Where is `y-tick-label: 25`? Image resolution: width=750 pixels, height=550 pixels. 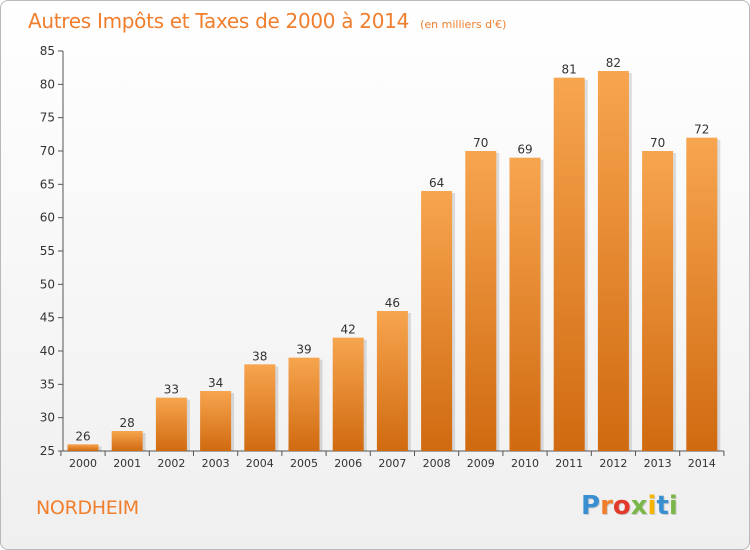 y-tick-label: 25 is located at coordinates (47, 451).